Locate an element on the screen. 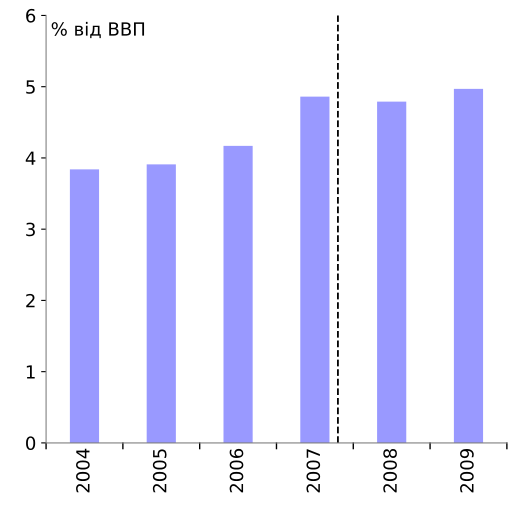 The height and width of the screenshot is (515, 512). x-tick-label: 2007 is located at coordinates (313, 470).